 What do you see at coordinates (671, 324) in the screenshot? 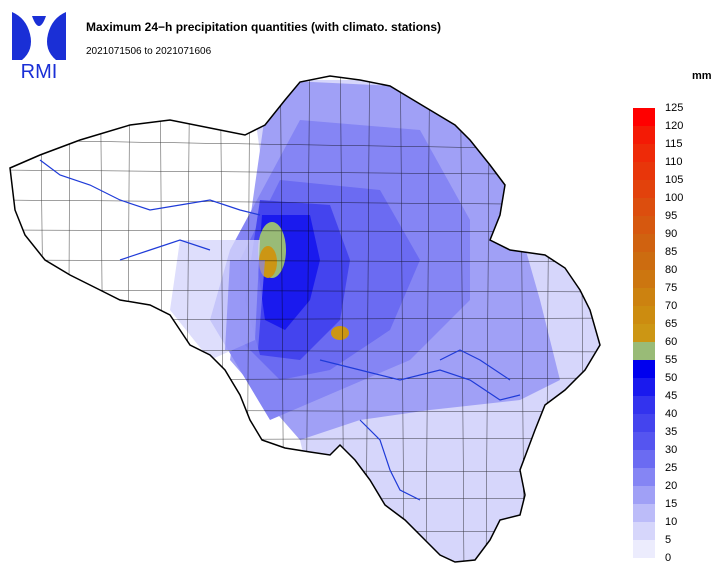
I see `legend-tick-label: 65` at bounding box center [671, 324].